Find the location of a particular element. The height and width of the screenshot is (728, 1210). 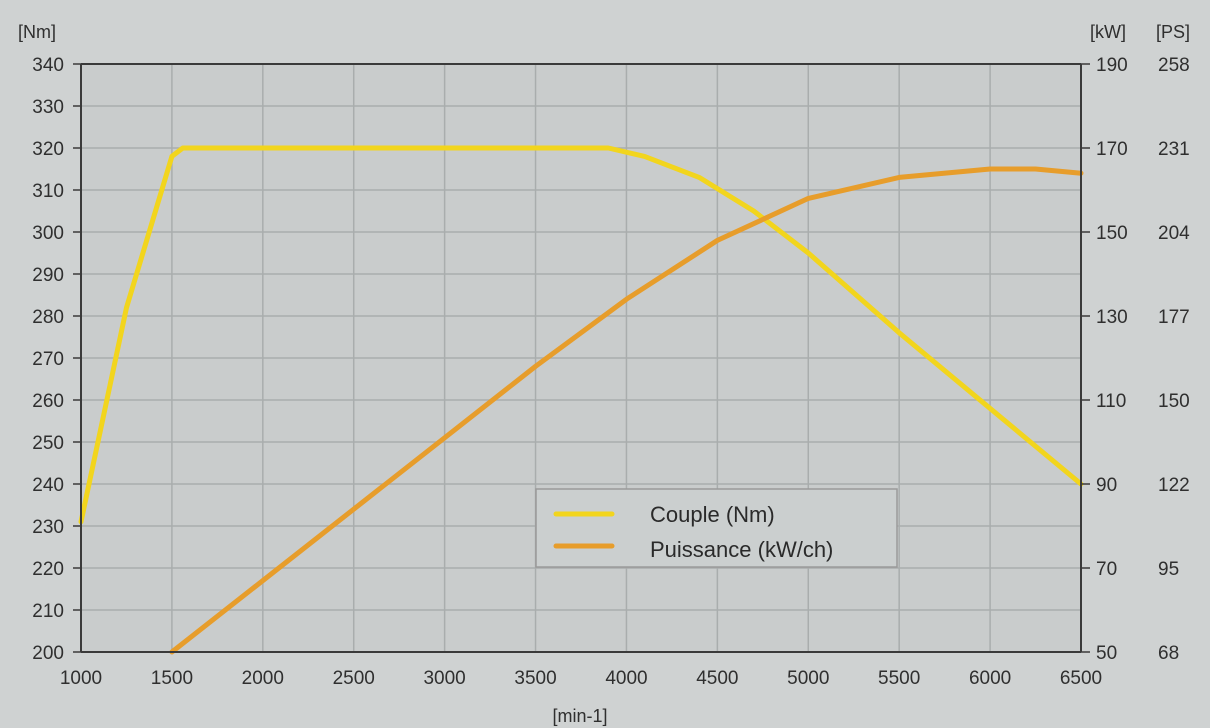

x-tick-label: 2000 is located at coordinates (263, 678).